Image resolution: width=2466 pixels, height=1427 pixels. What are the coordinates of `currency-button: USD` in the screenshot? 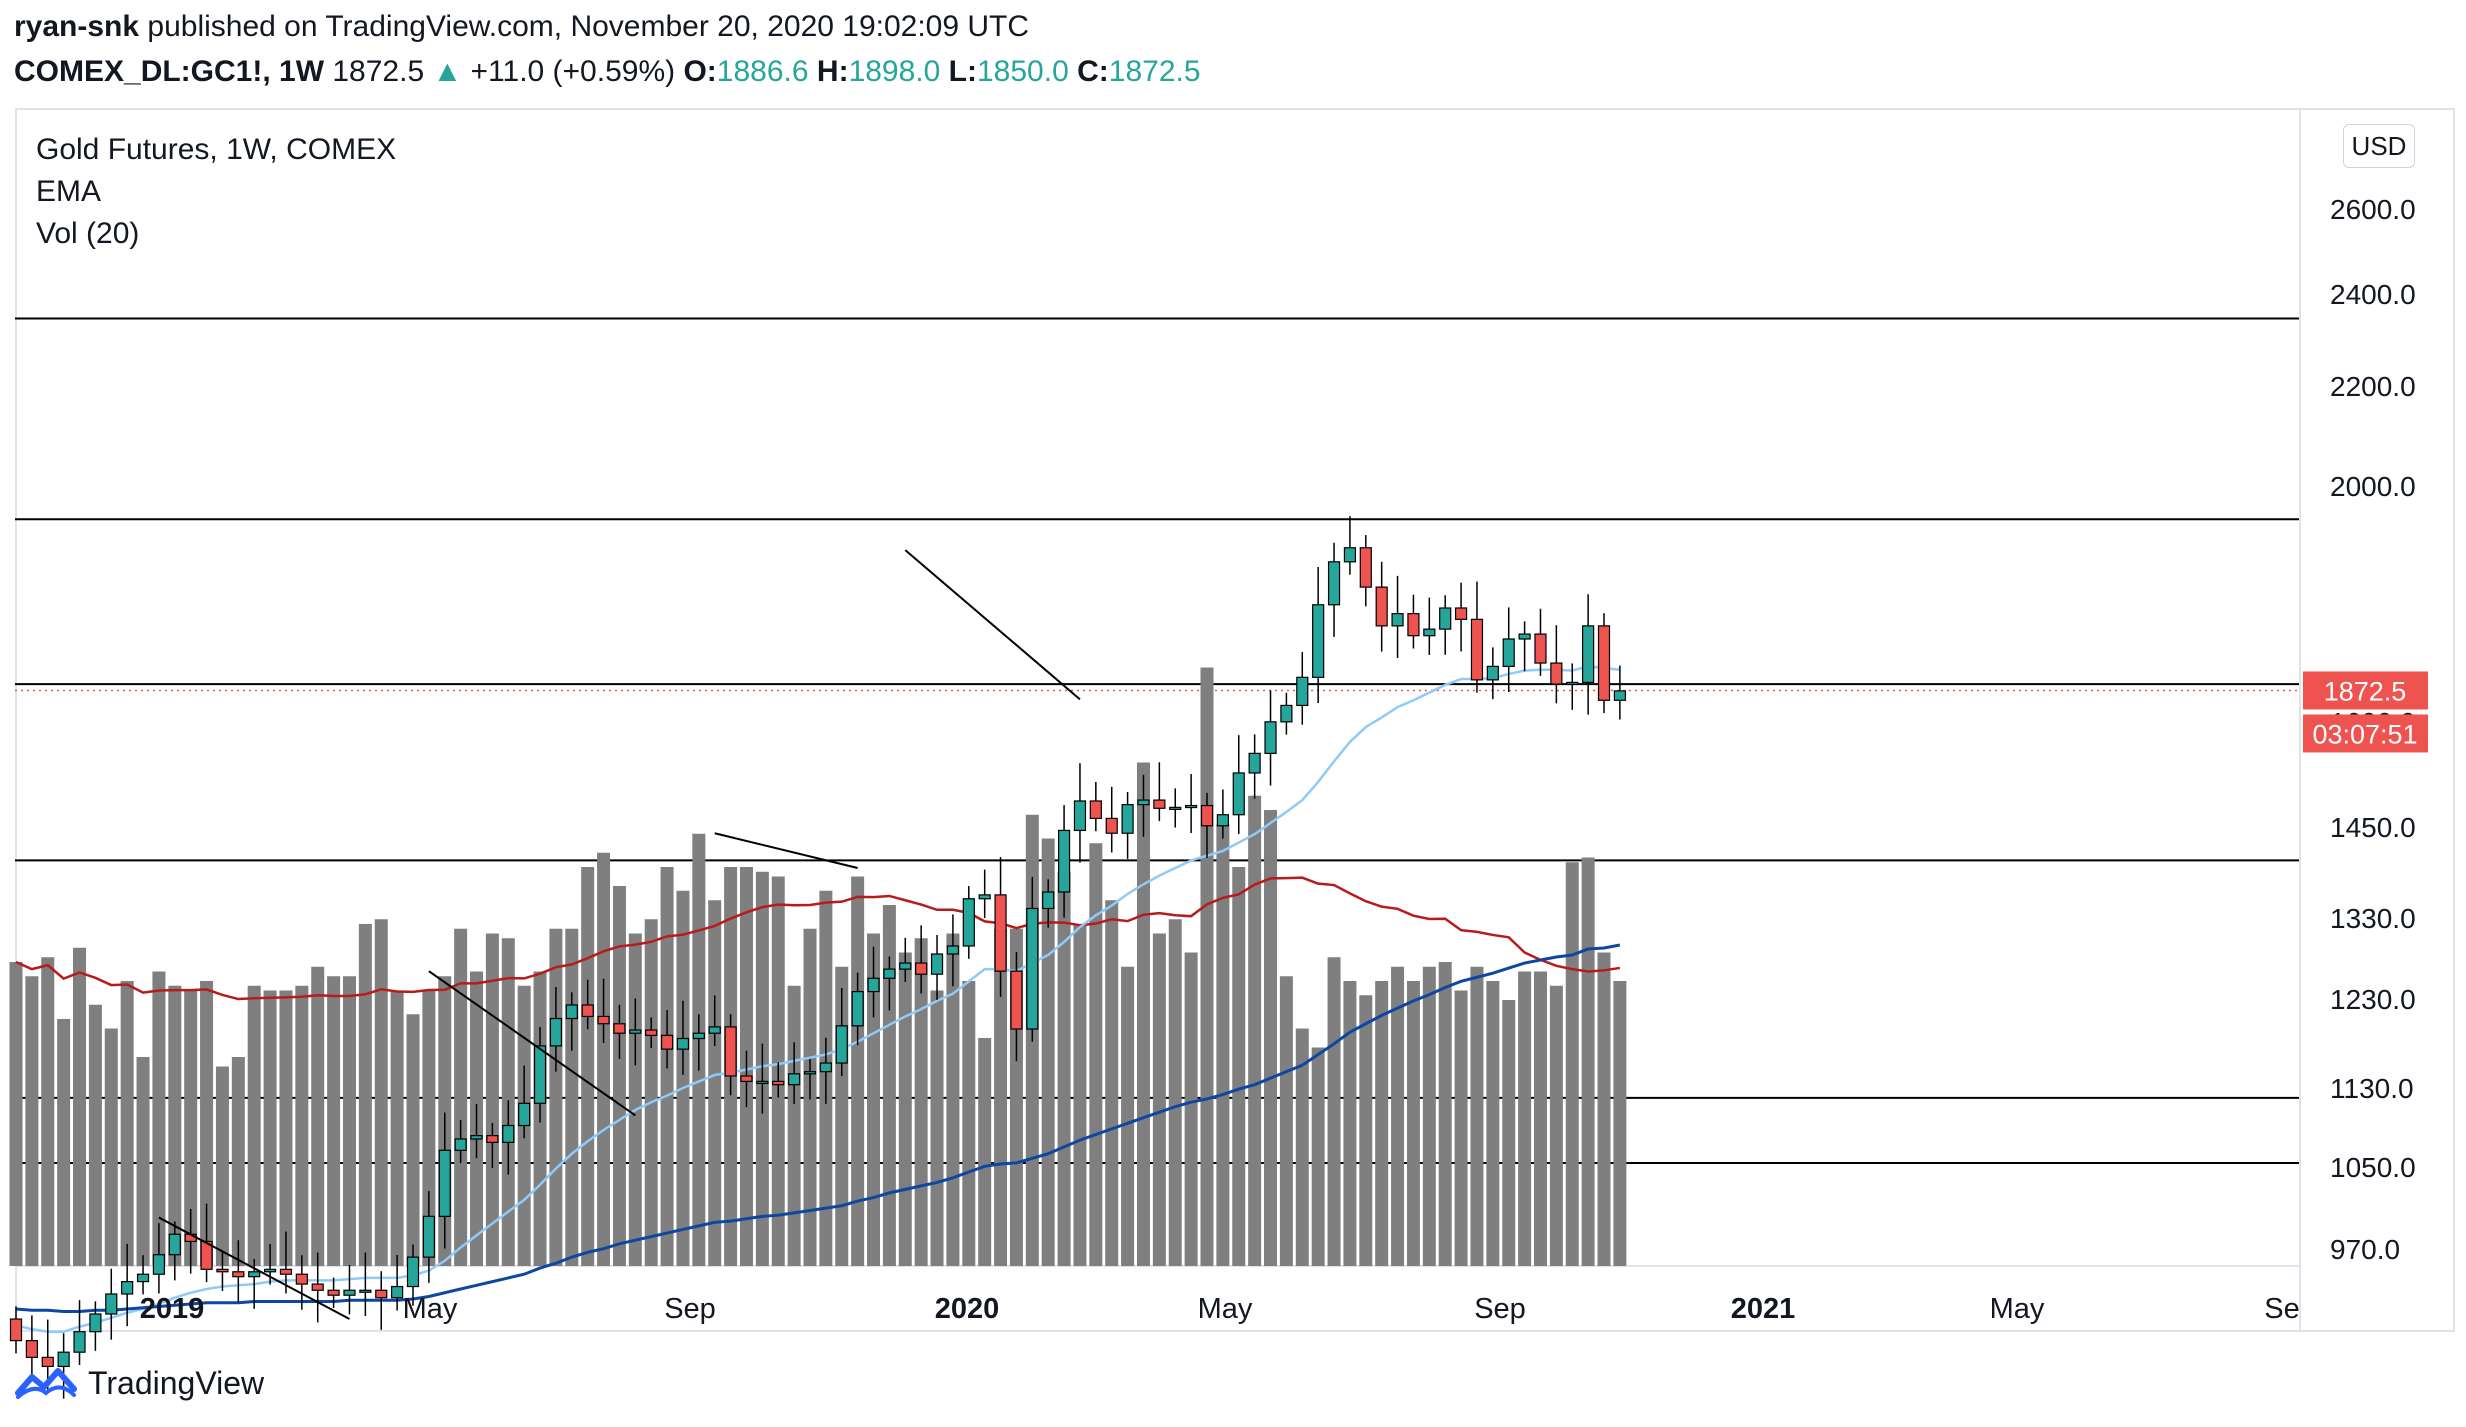 It's located at (2379, 146).